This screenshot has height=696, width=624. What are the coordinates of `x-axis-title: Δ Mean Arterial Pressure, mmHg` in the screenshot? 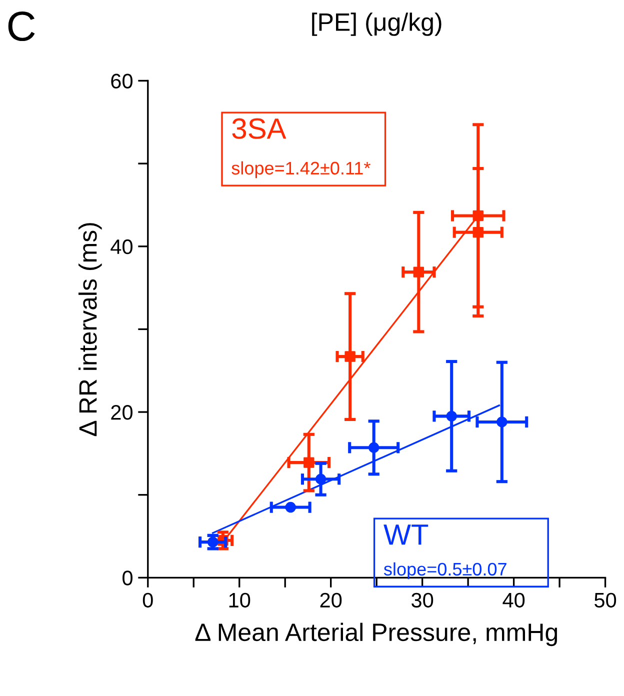 It's located at (376, 634).